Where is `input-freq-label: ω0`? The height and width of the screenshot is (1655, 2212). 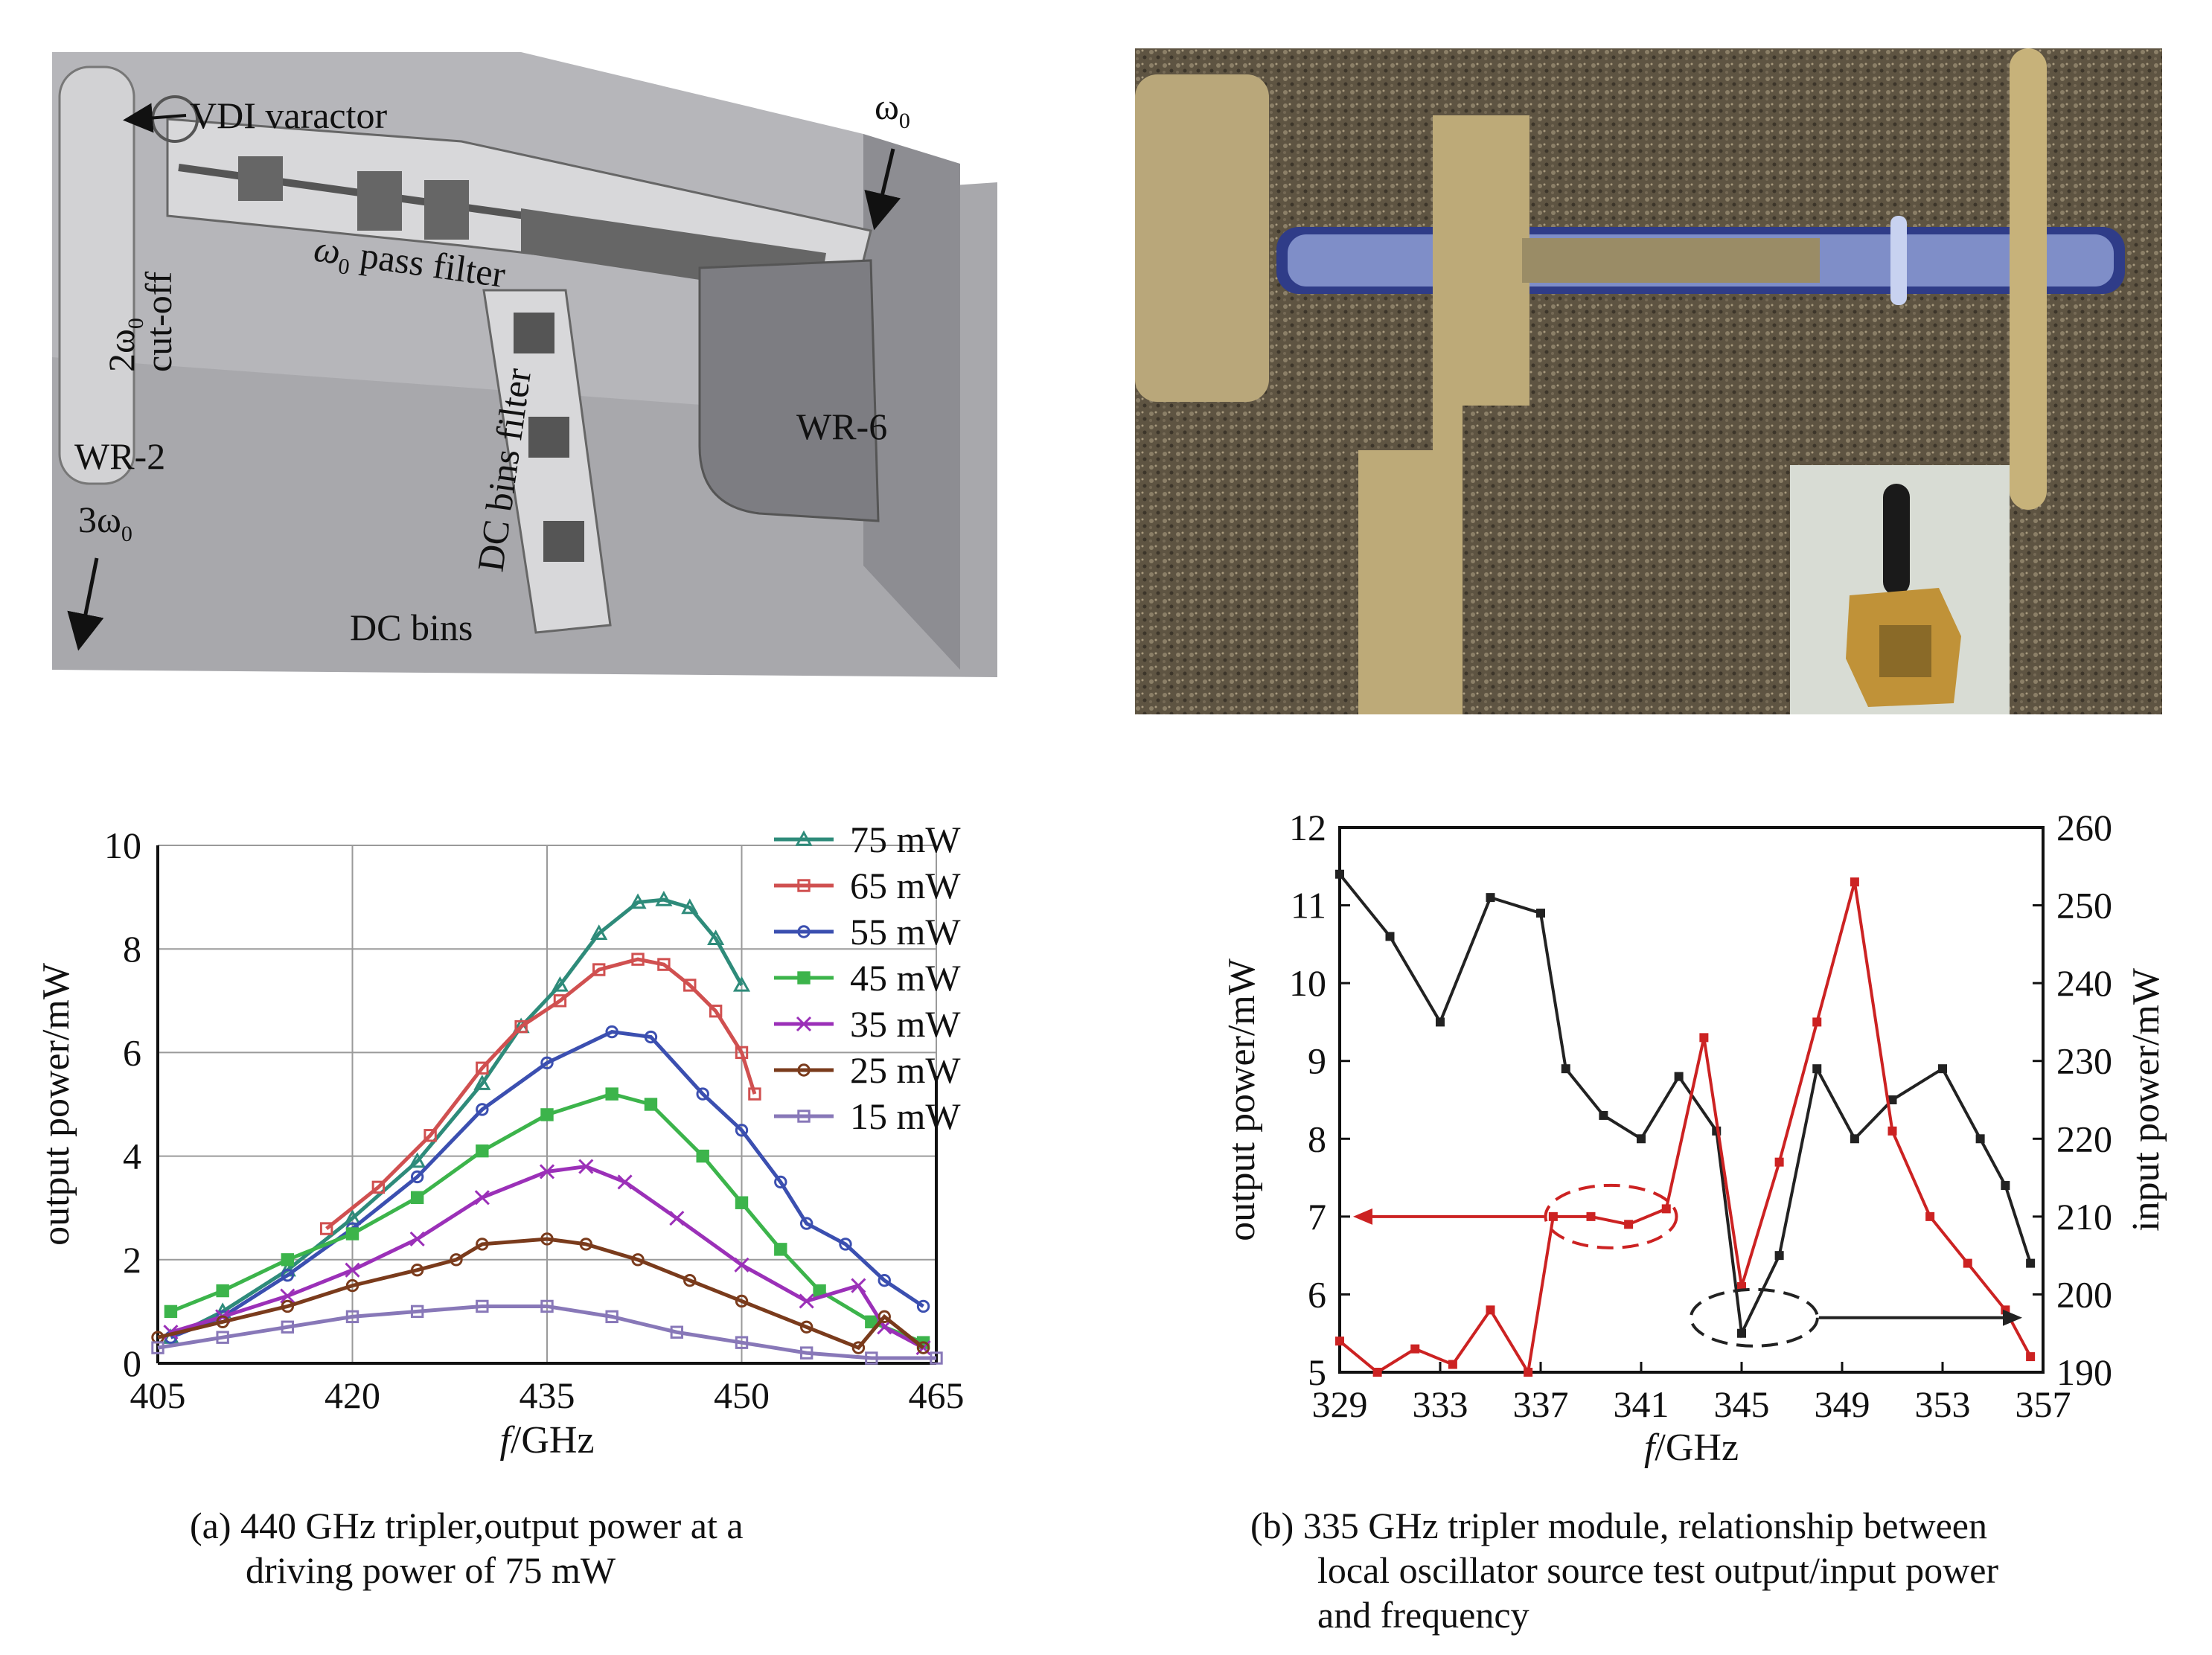
input-freq-label: ω0 is located at coordinates (893, 109).